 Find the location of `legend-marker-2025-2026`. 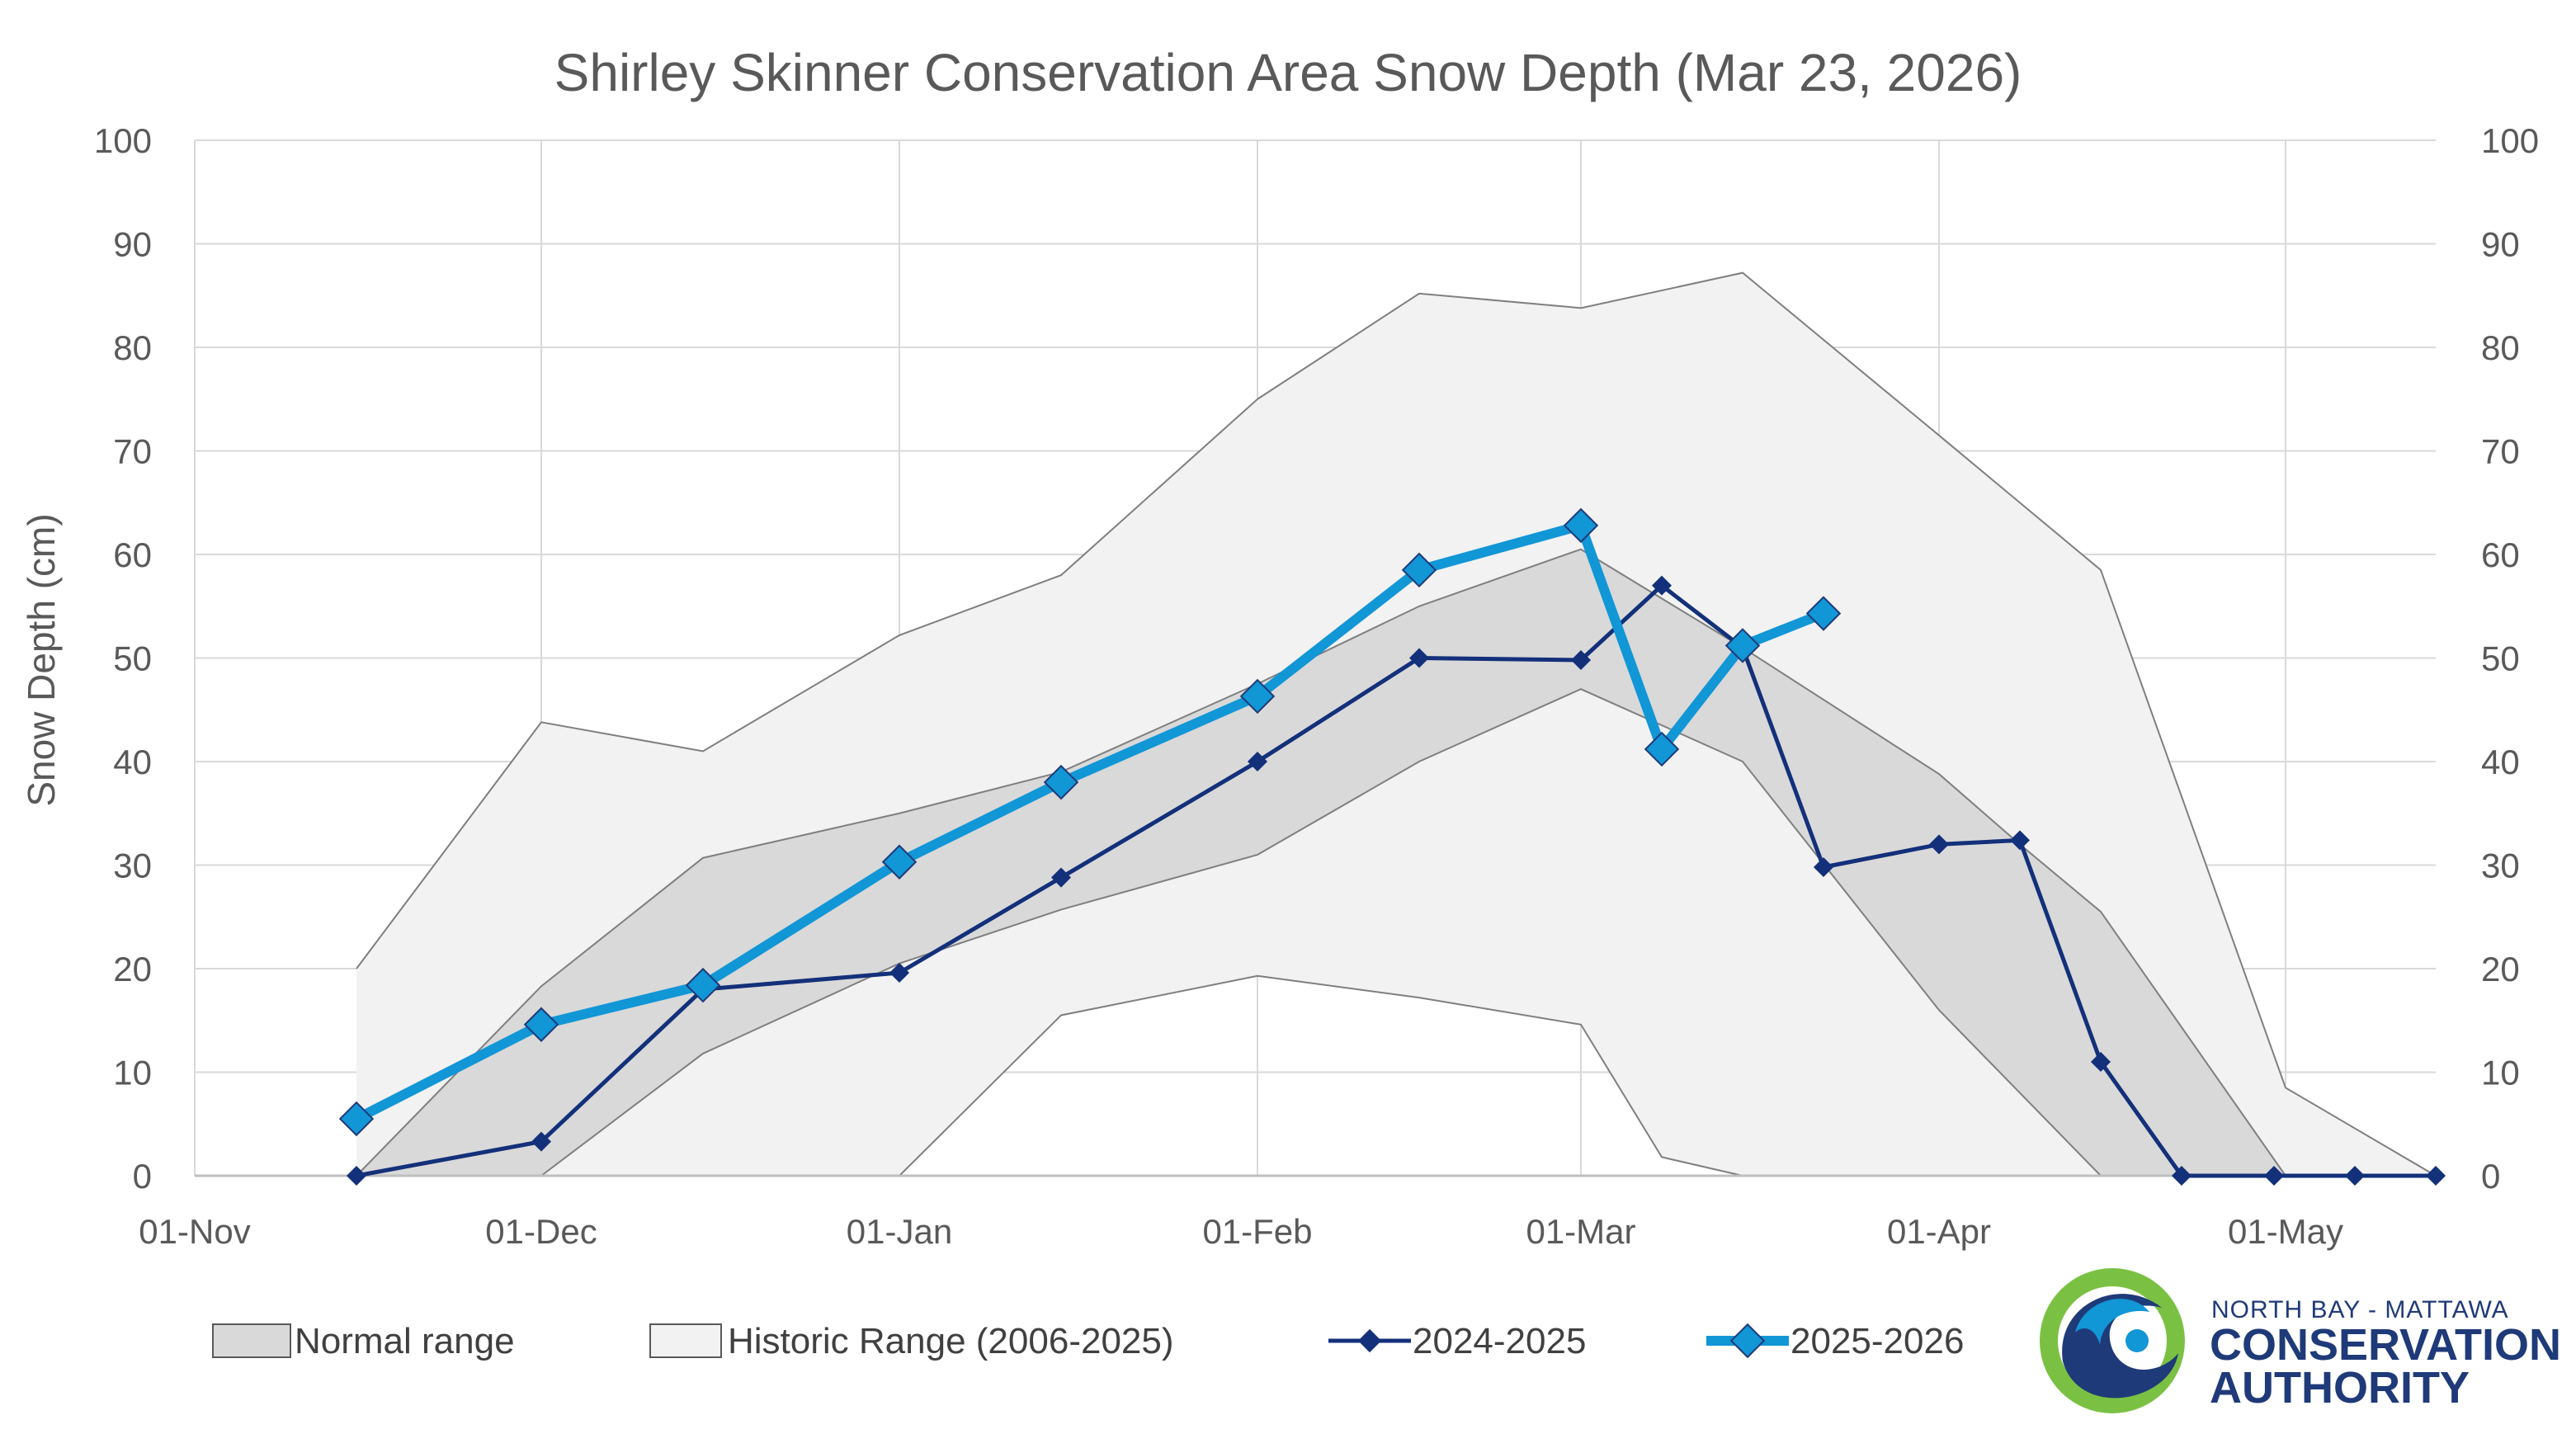

legend-marker-2025-2026 is located at coordinates (1748, 1341).